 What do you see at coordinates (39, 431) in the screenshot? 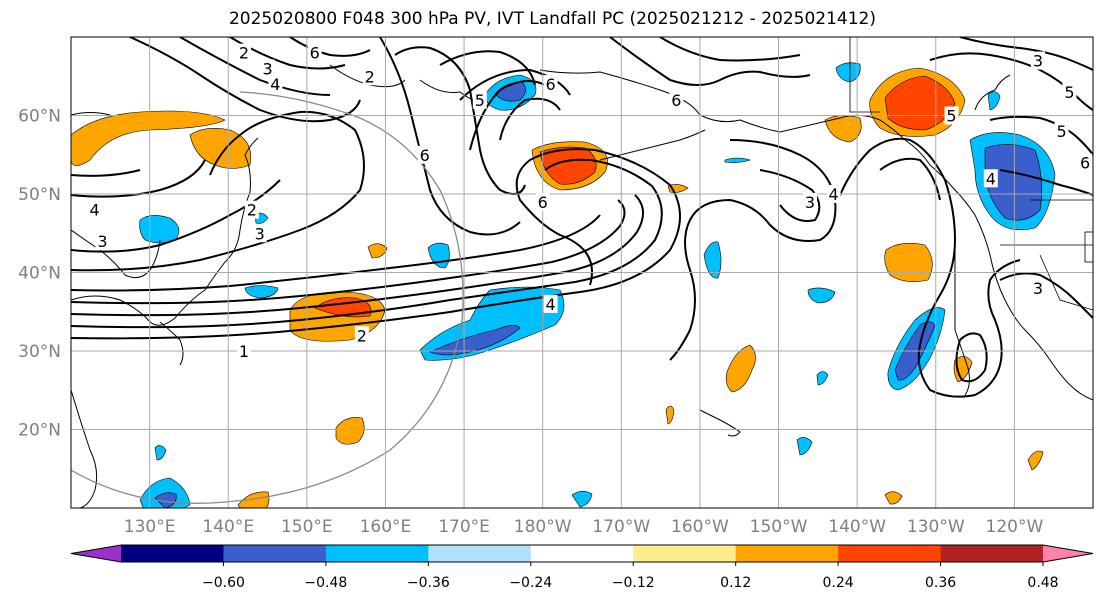
I see `lat-tick-label: 20°N` at bounding box center [39, 431].